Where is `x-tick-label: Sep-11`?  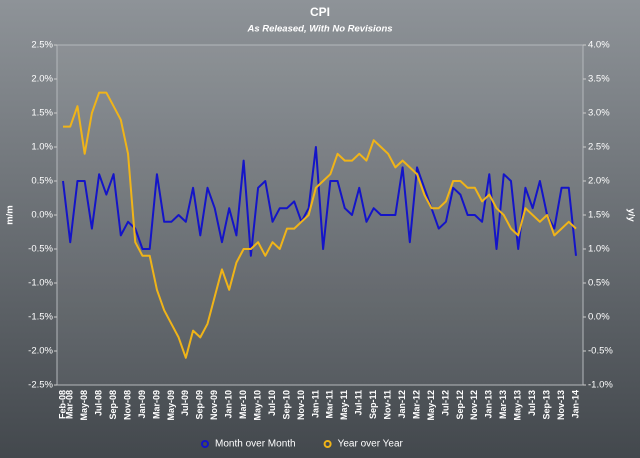
x-tick-label: Sep-11 is located at coordinates (373, 404).